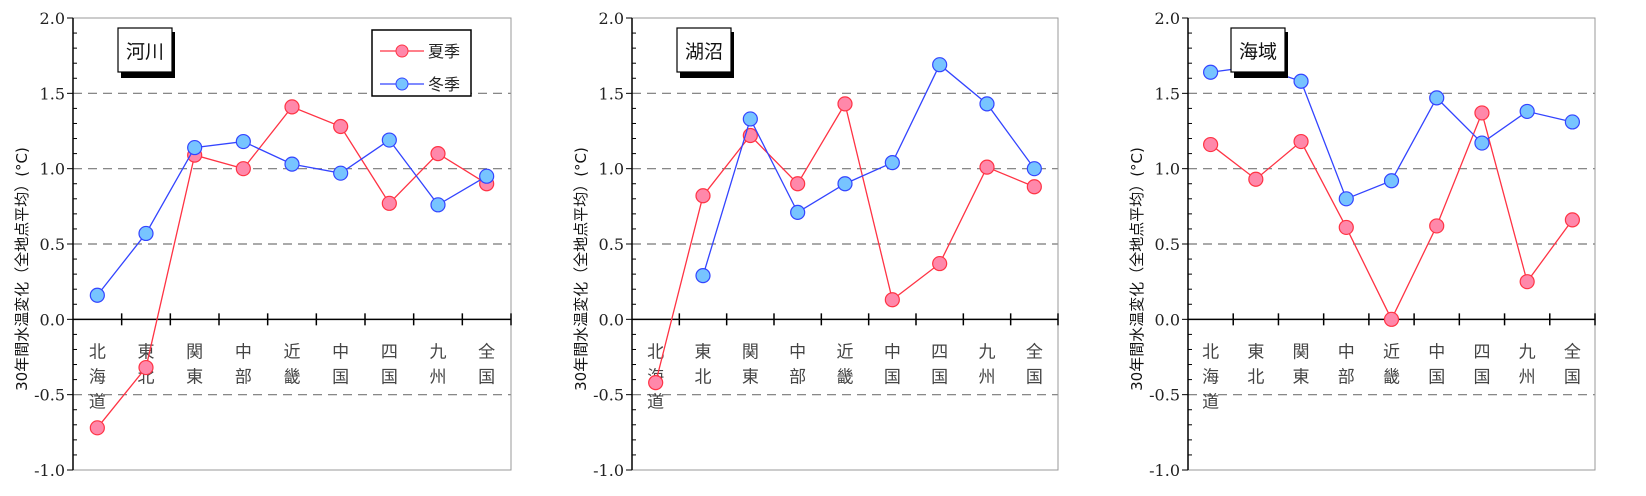  I want to click on panel-title: 湖沼, so click(704, 52).